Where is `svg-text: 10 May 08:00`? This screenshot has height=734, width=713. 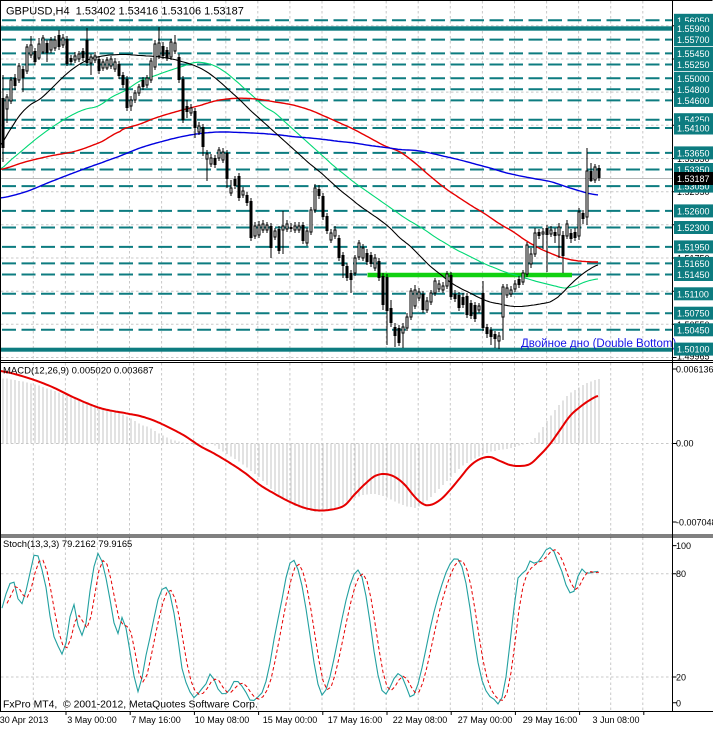
svg-text: 10 May 08:00 is located at coordinates (222, 720).